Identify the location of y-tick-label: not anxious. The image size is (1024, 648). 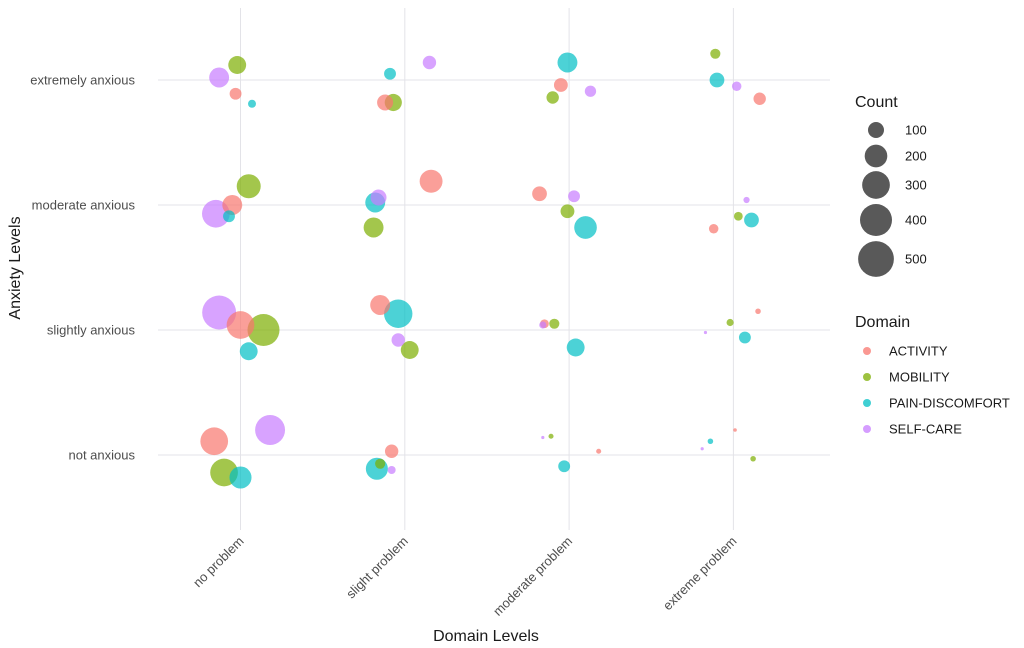
(102, 455).